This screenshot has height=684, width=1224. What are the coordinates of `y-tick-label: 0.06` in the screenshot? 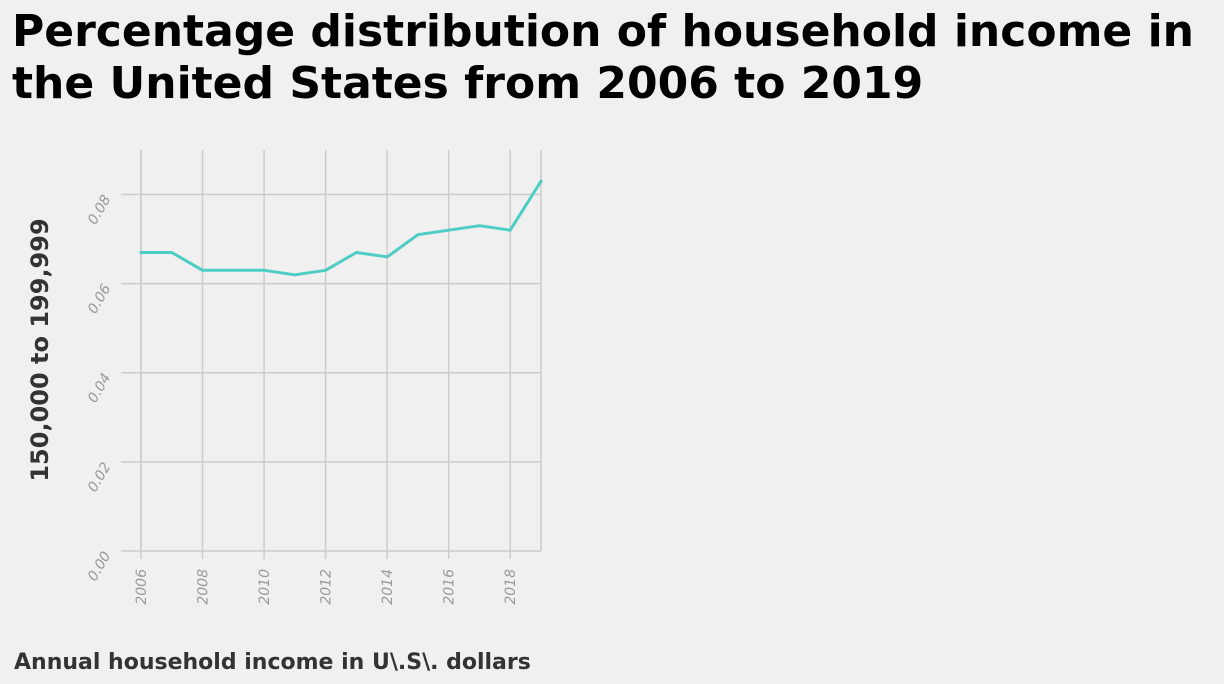 It's located at (99, 299).